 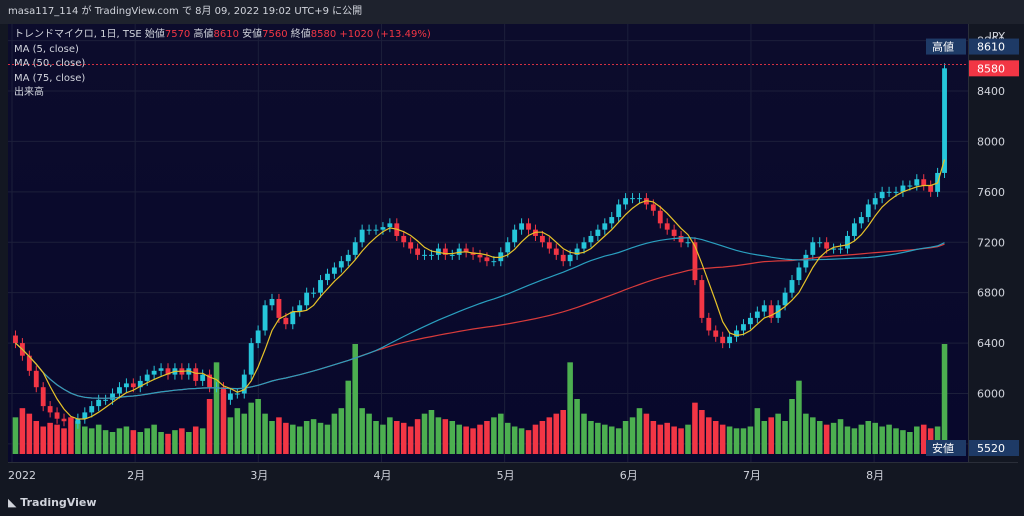 What do you see at coordinates (50, 78) in the screenshot?
I see `legend-ma75: MA (75, close)` at bounding box center [50, 78].